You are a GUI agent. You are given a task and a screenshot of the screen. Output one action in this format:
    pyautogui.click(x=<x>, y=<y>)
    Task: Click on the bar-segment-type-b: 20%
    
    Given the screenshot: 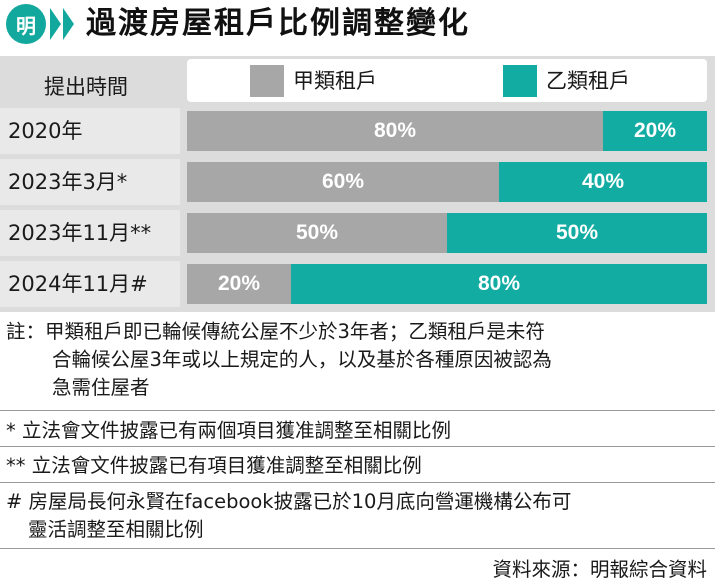 What is the action you would take?
    pyautogui.click(x=655, y=131)
    